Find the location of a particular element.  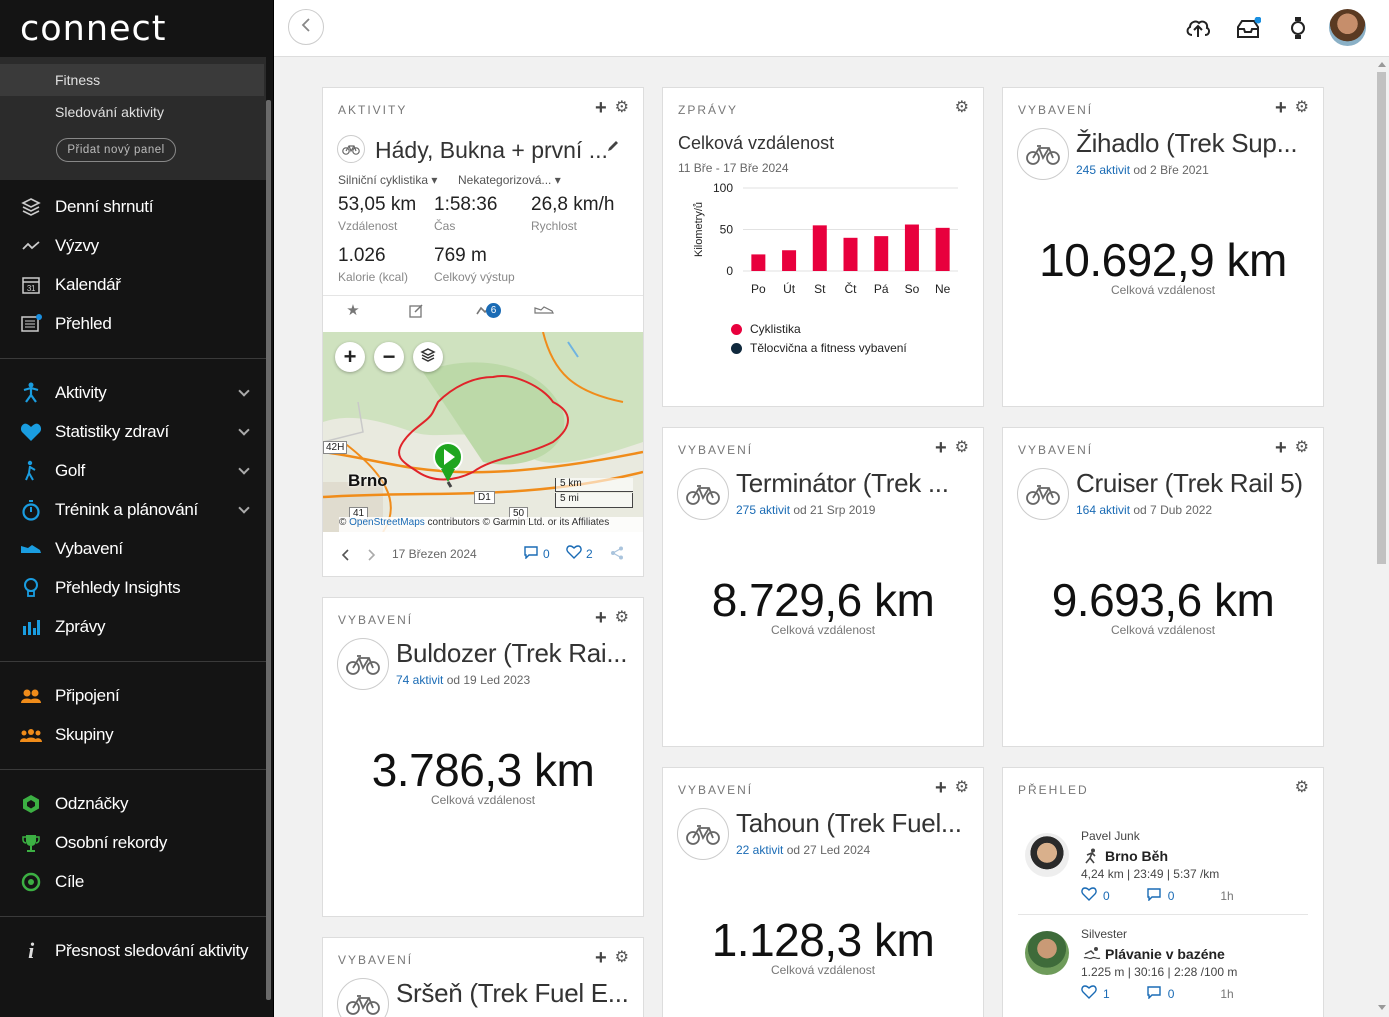

nav-goals: Cíle is located at coordinates (133, 882).